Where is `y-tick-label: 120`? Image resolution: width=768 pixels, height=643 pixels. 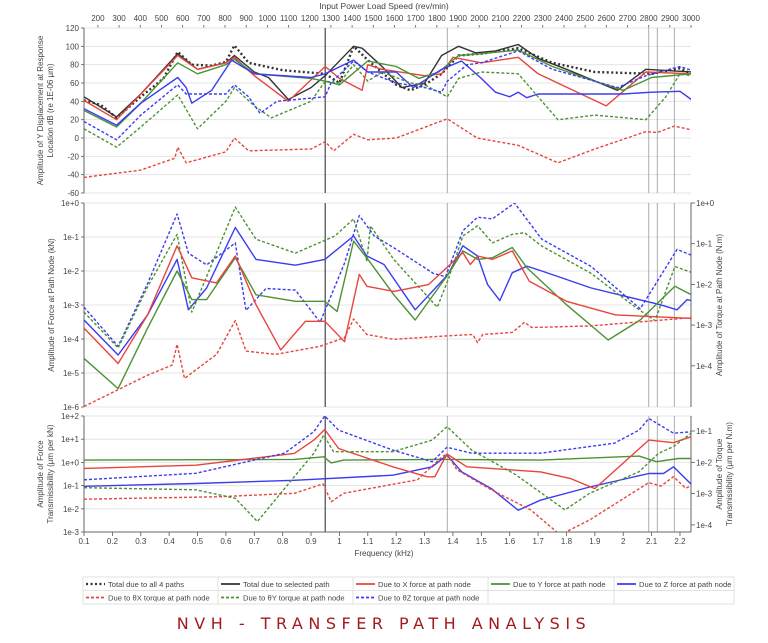
y-tick-label: 120 is located at coordinates (73, 28).